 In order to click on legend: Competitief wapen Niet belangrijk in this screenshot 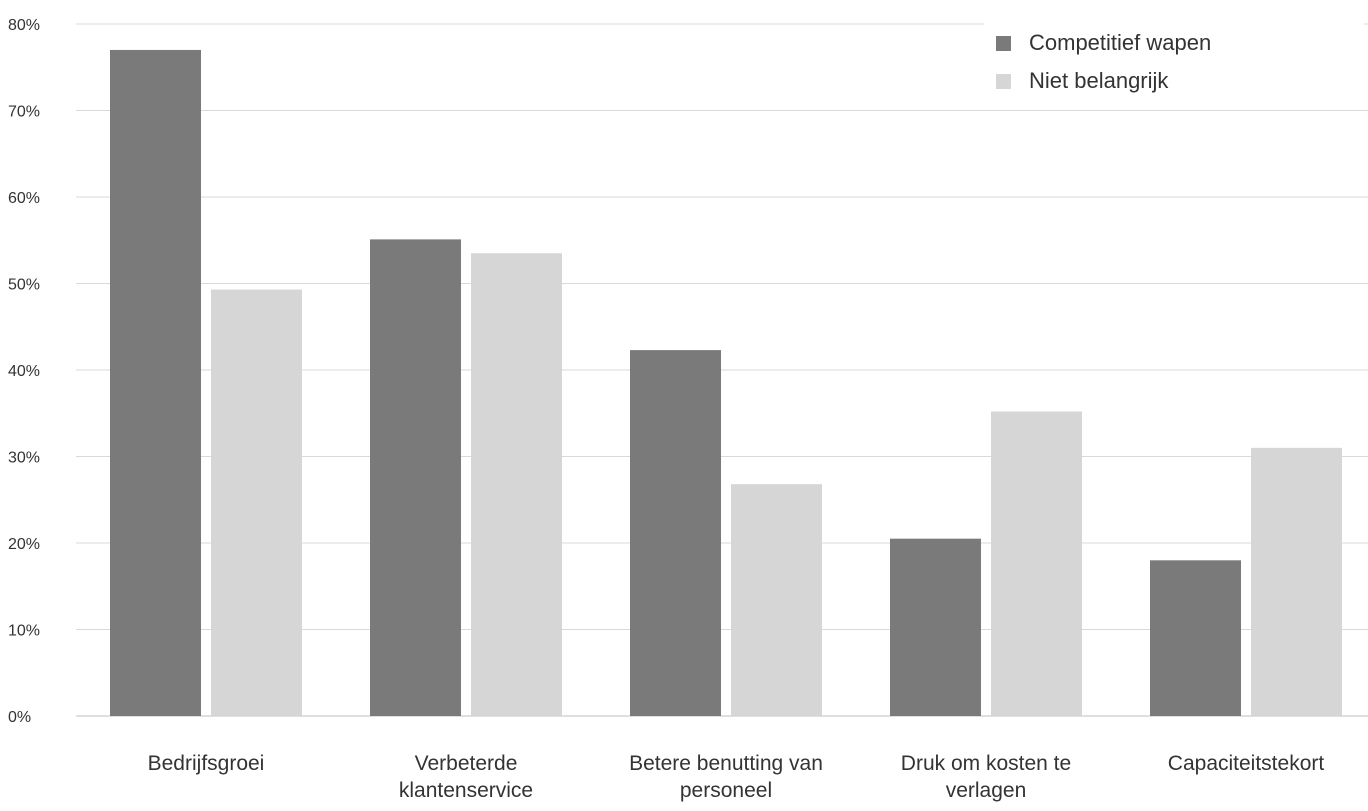, I will do `click(1174, 64)`.